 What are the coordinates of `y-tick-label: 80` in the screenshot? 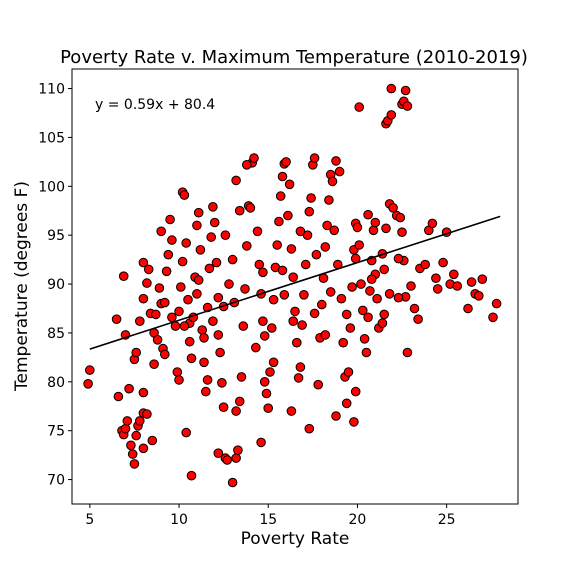 It's located at (56, 383).